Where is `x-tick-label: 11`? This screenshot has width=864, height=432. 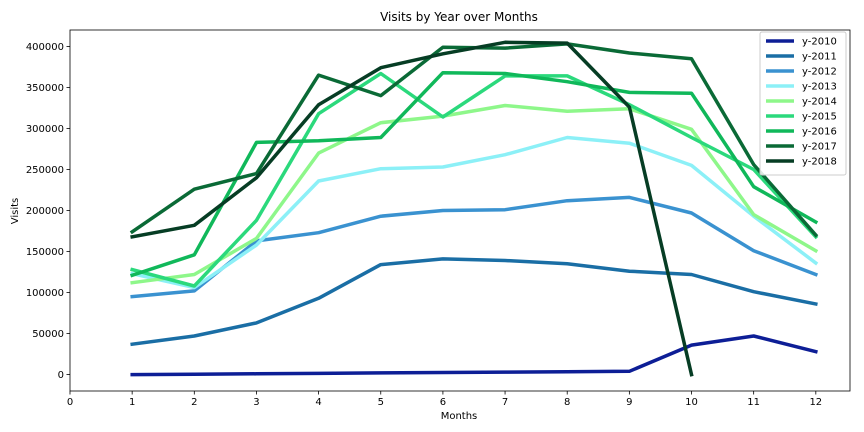
x-tick-label: 11 is located at coordinates (753, 402).